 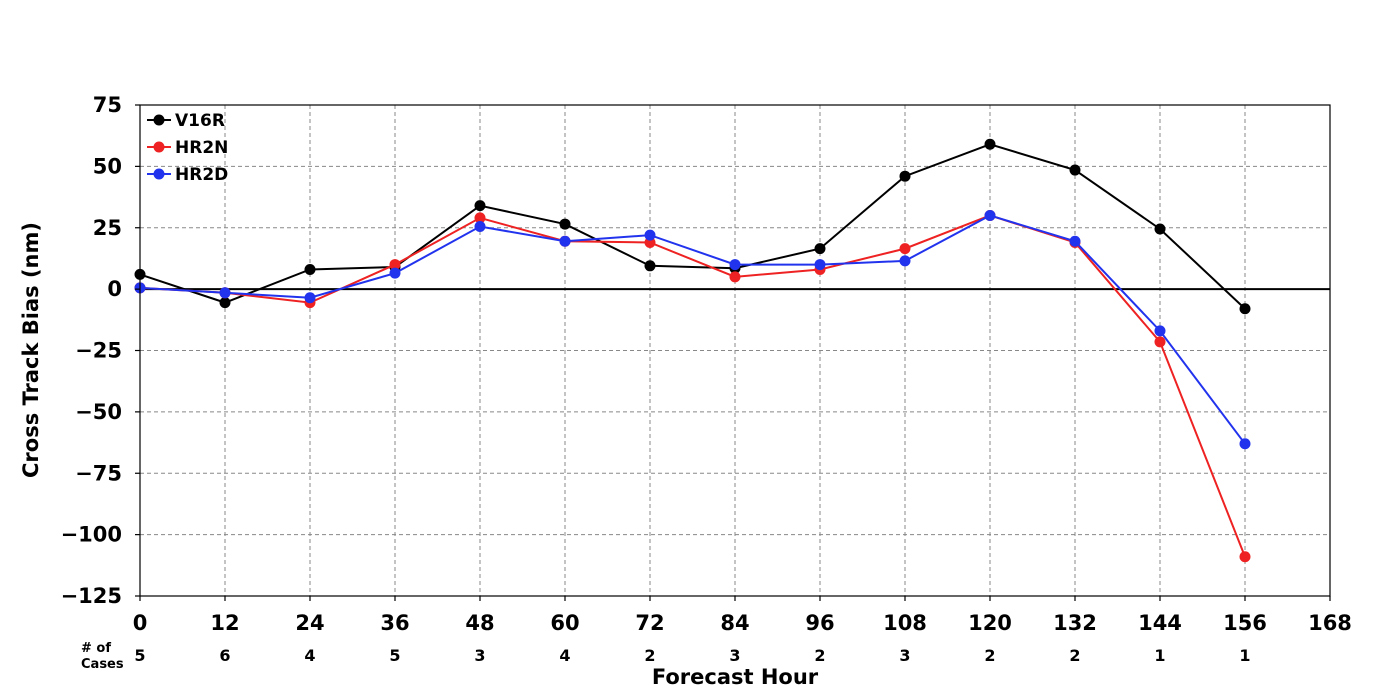 I want to click on x-tick-label: 72, so click(x=649, y=623).